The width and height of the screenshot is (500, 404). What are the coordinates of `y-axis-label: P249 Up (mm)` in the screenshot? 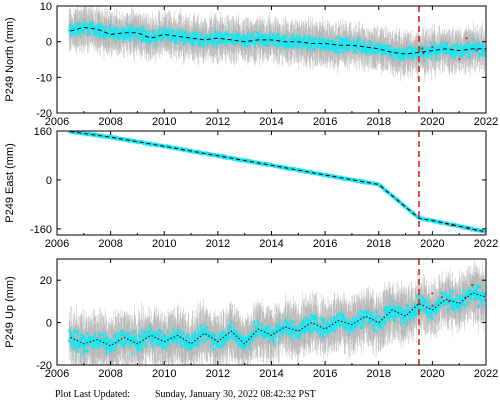 It's located at (10, 312).